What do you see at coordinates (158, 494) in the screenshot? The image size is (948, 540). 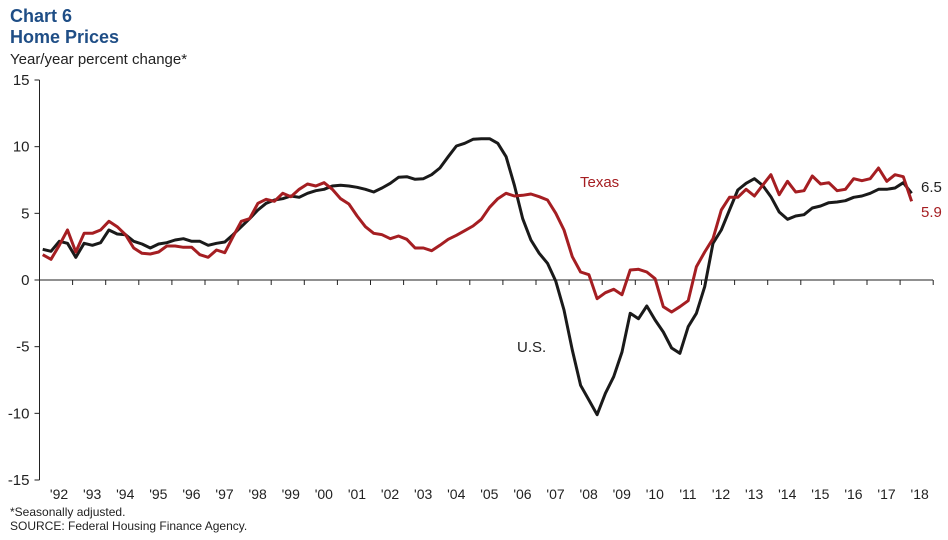 I see `x-tick-label: '95` at bounding box center [158, 494].